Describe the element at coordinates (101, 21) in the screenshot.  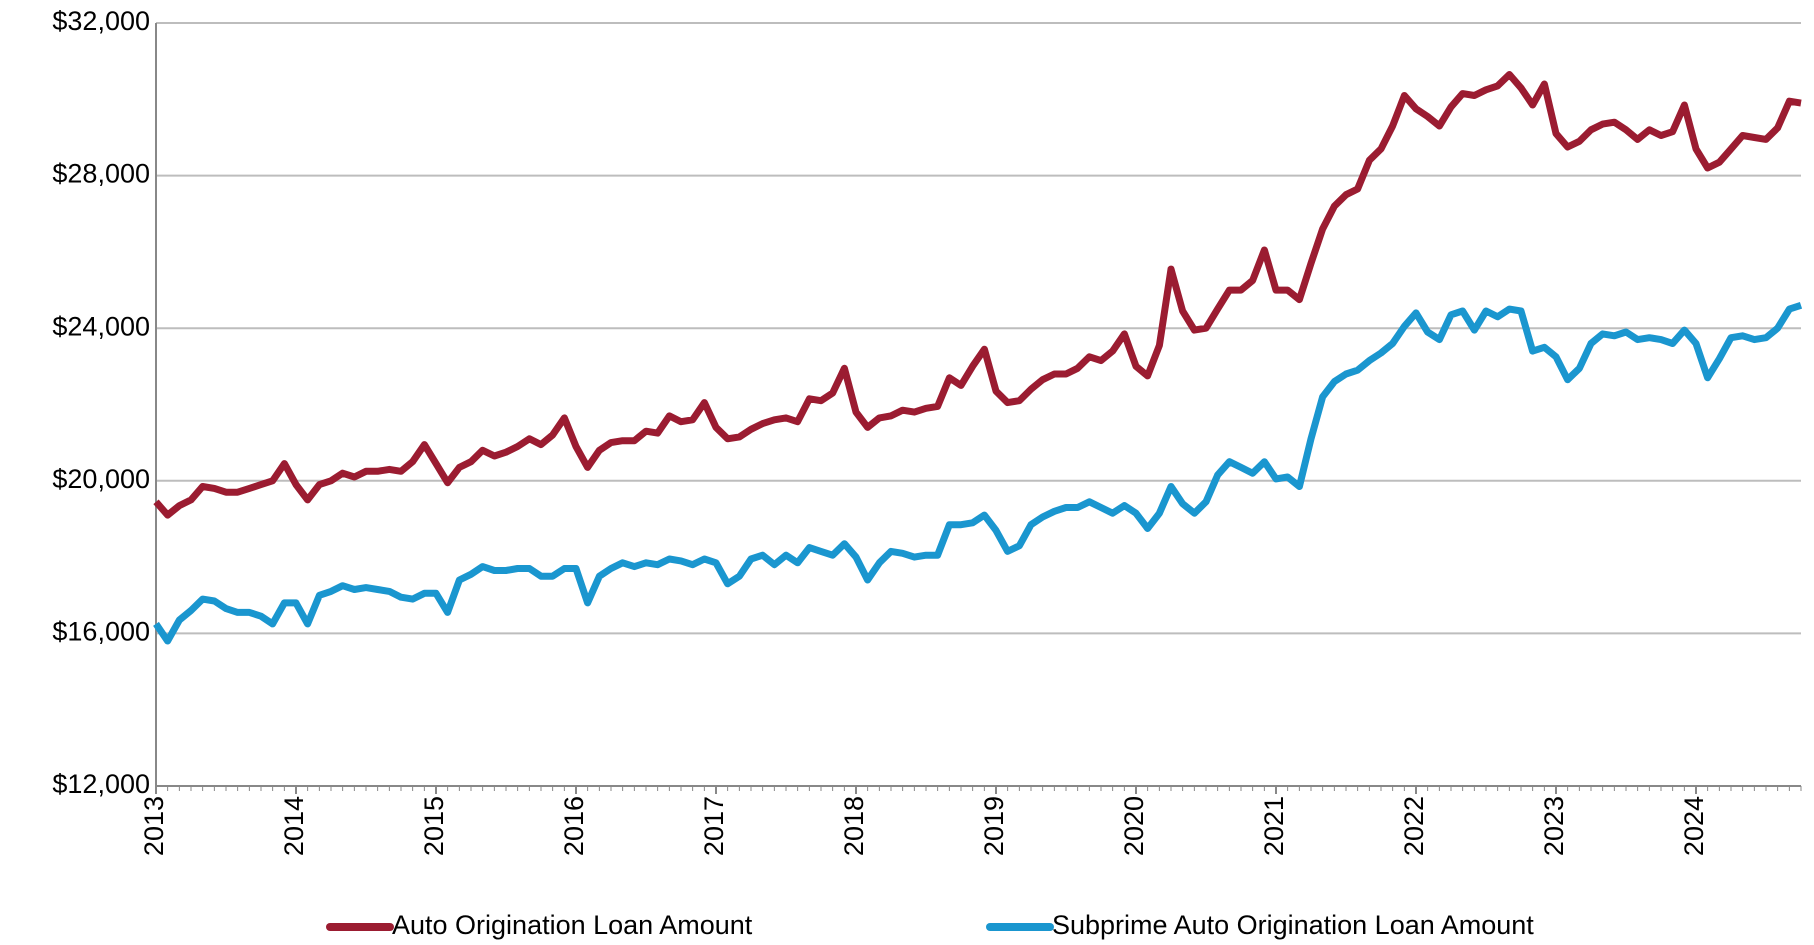
I see `y-tick-label: $32,000` at that location.